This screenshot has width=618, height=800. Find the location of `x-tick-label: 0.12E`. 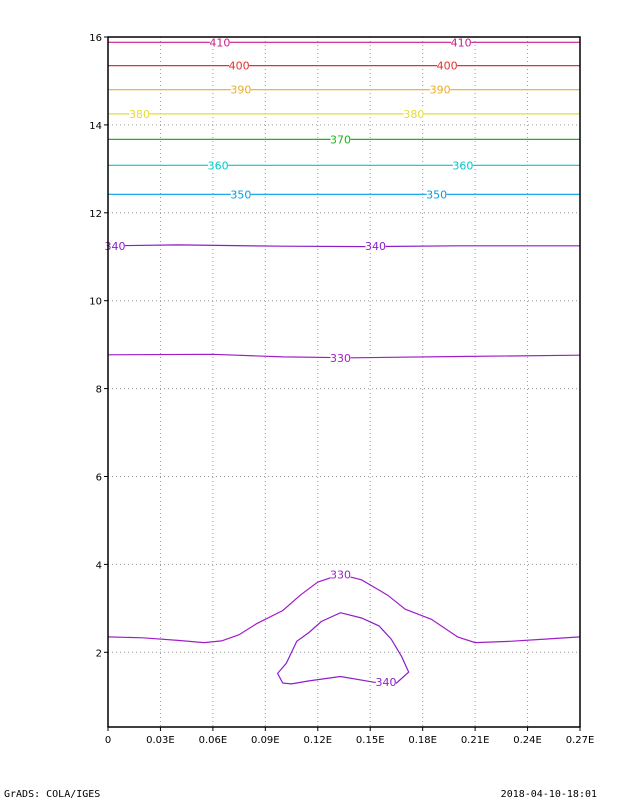

x-tick-label: 0.12E is located at coordinates (317, 740).